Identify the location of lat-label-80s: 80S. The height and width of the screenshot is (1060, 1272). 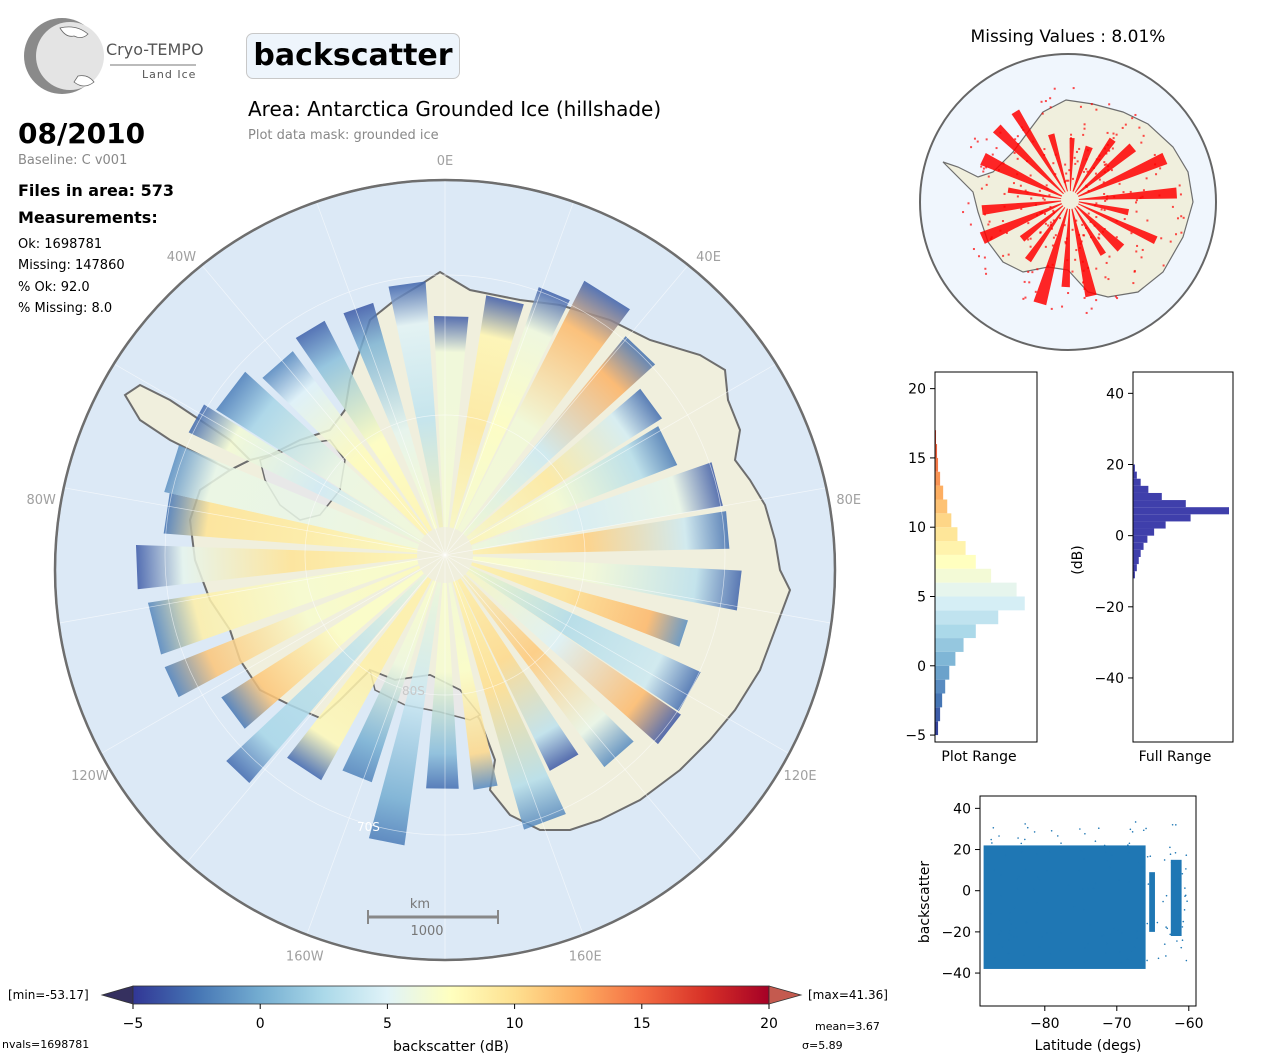
(413, 691).